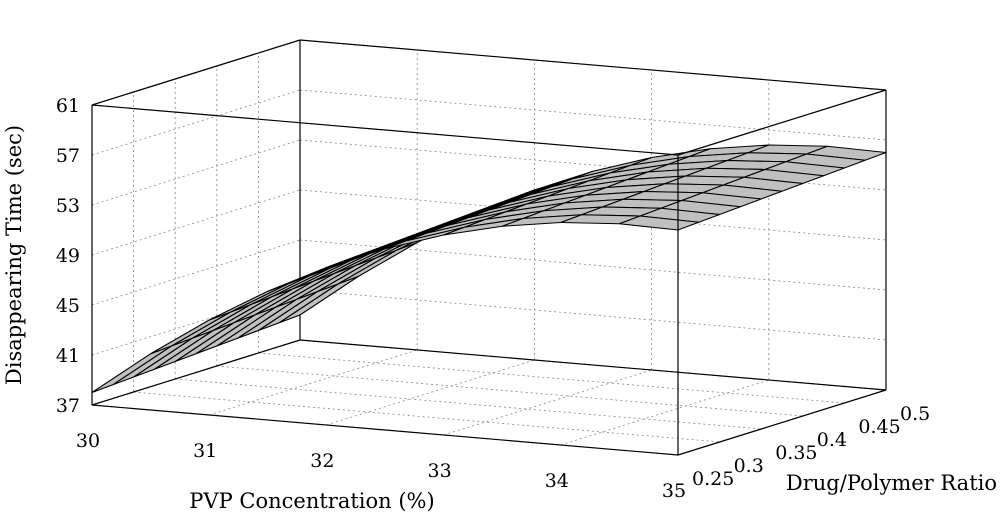  I want to click on z-tick-label: 49, so click(68, 256).